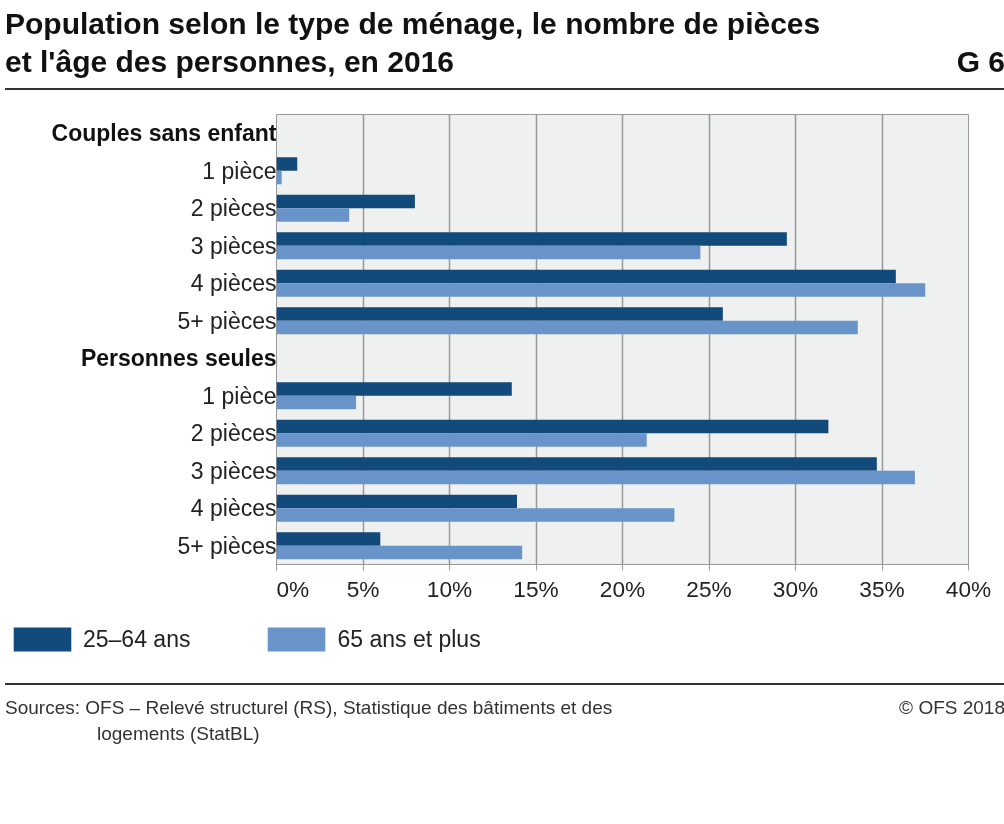 The image size is (1004, 824). Describe the element at coordinates (449, 588) in the screenshot. I see `x-tick-label: 10%` at that location.